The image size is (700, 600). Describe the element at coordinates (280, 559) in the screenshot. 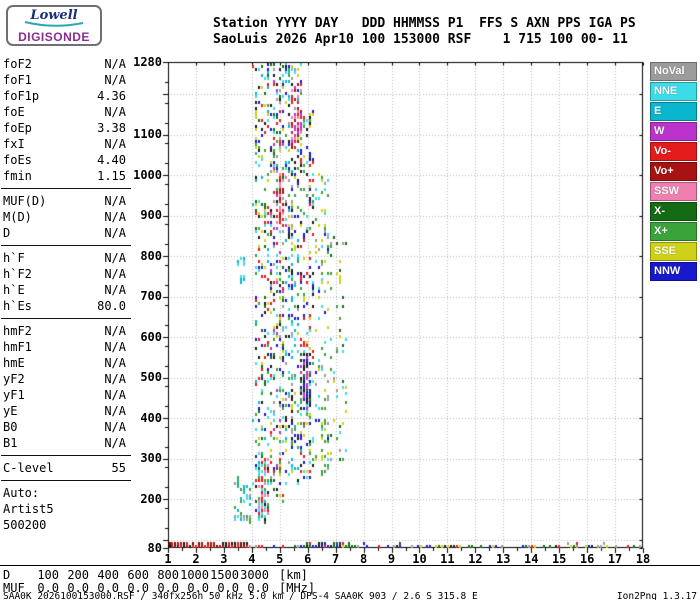

I see `x-tick-label: 5` at that location.